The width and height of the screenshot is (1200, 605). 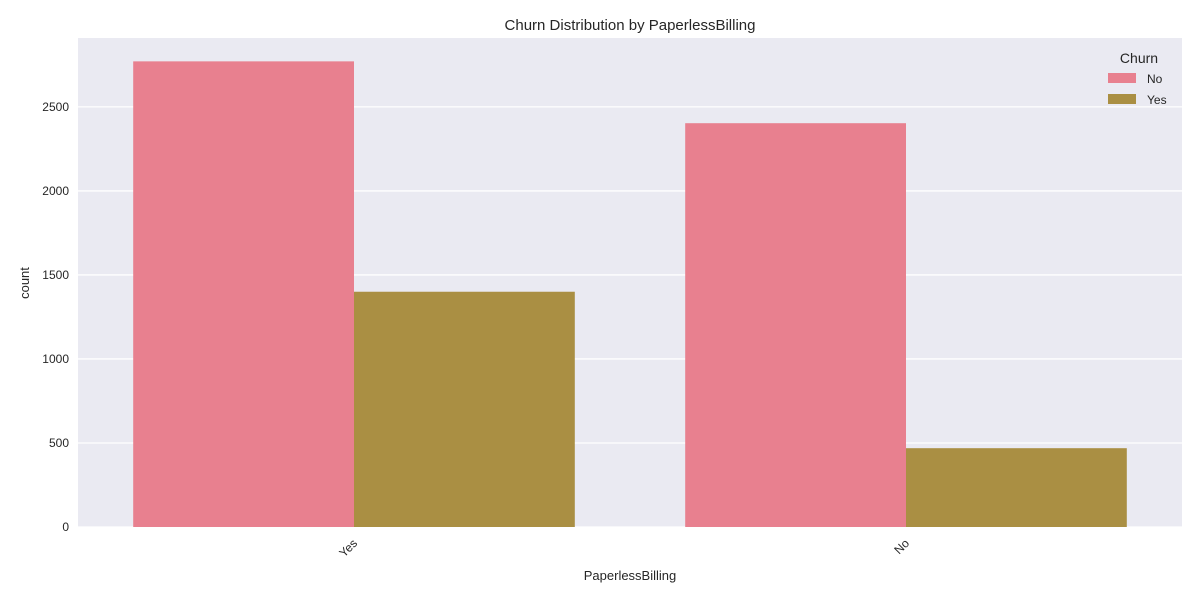 I want to click on y-tick-label: 1000, so click(x=55, y=359).